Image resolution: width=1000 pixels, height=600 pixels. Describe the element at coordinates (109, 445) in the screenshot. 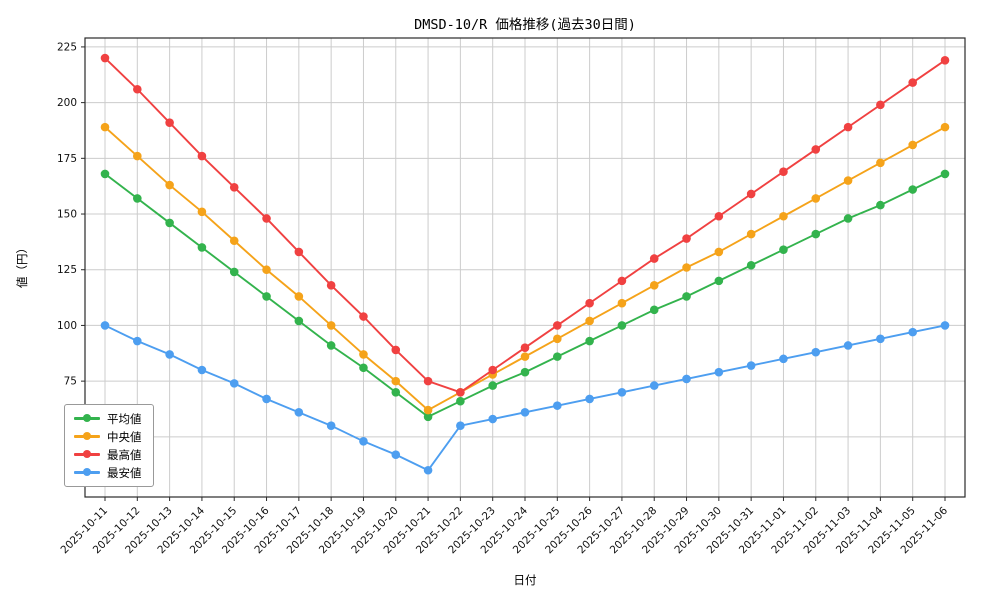

I see `legend: 平均値 中央値 最高値 最安値` at that location.